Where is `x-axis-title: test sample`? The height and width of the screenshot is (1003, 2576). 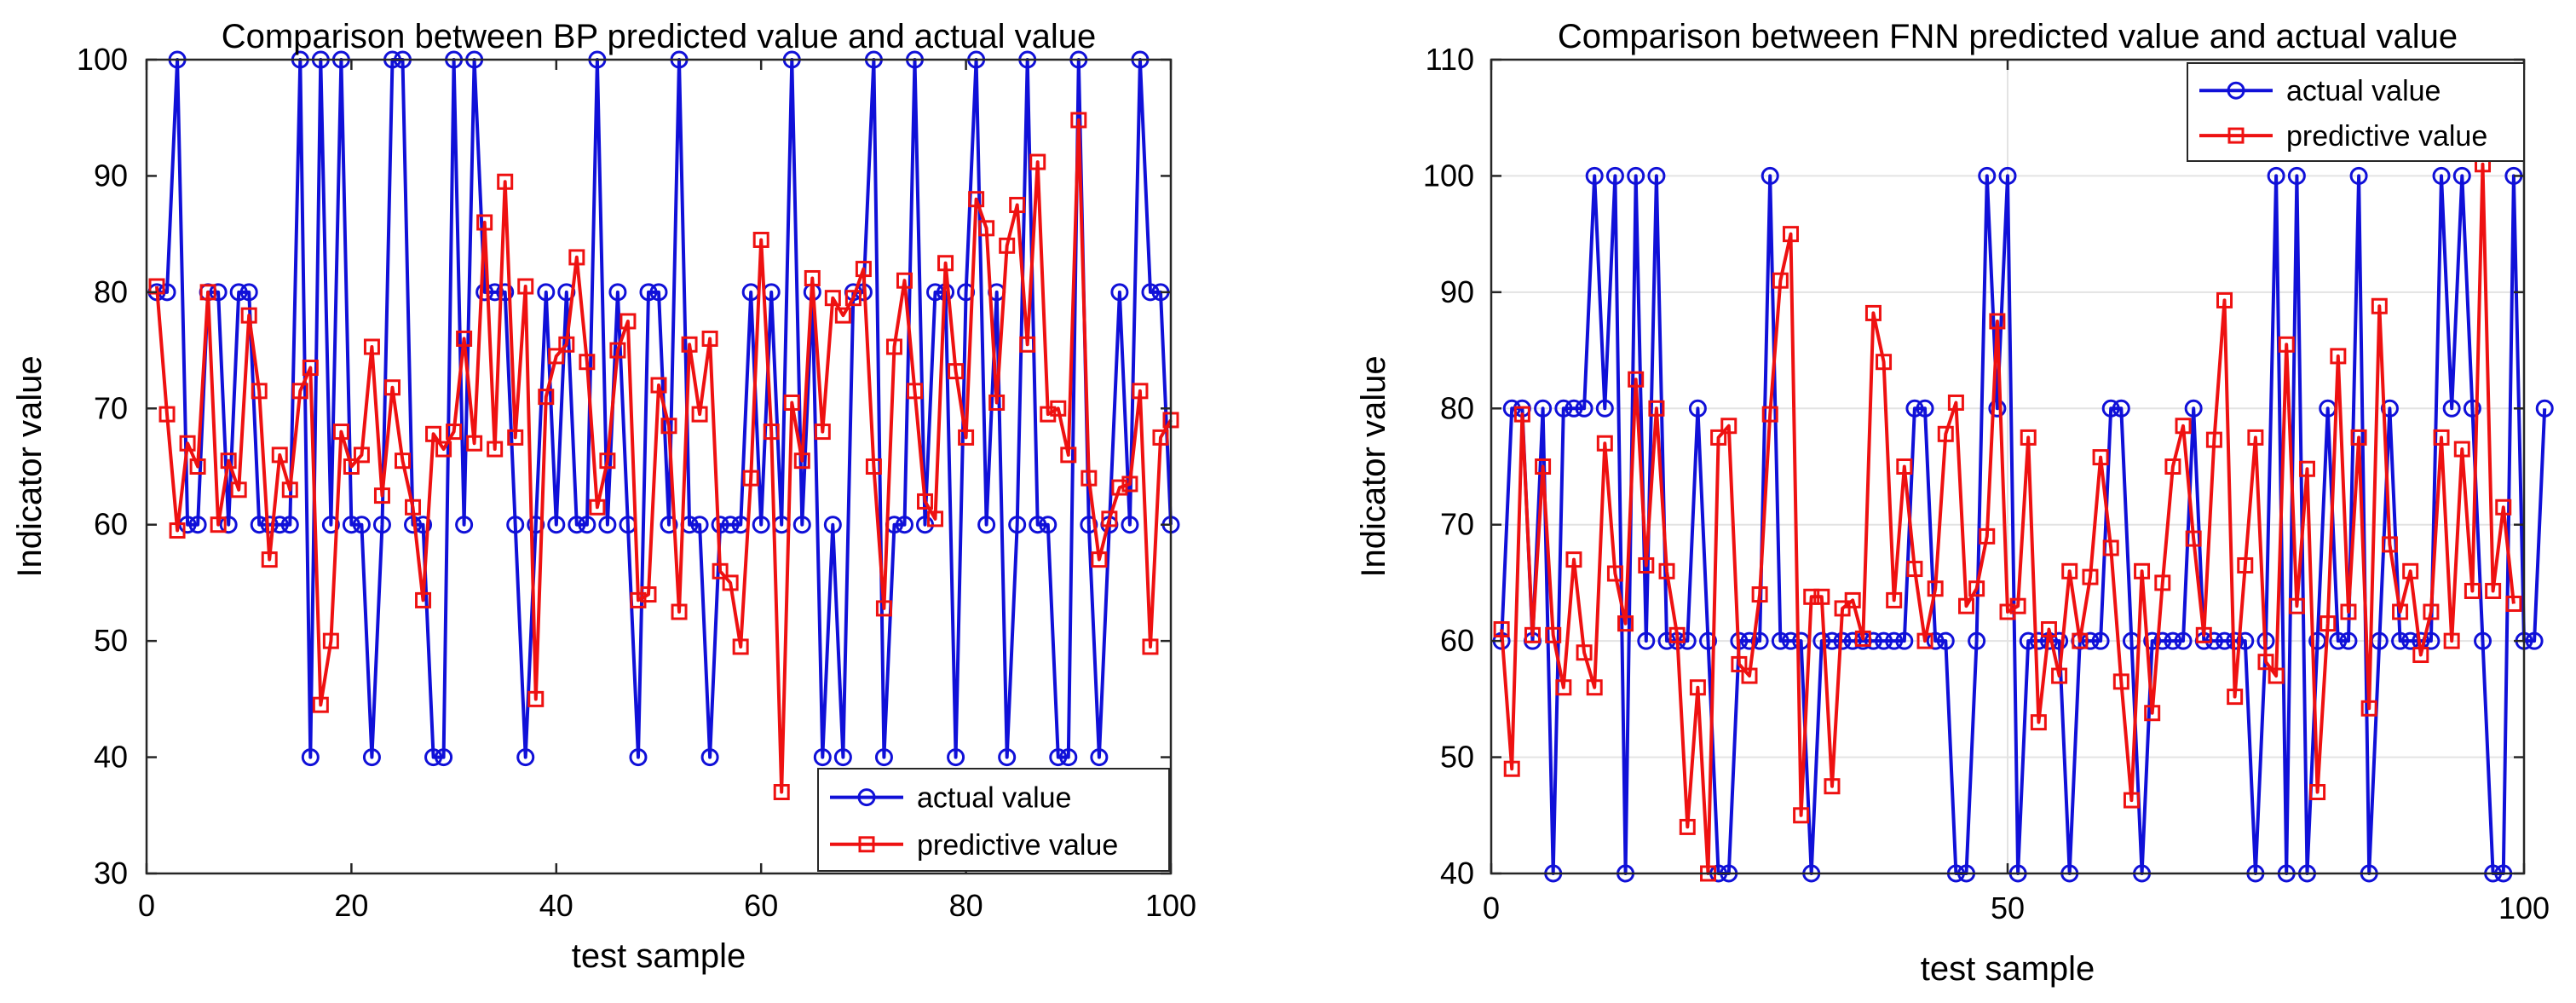 x-axis-title: test sample is located at coordinates (2008, 969).